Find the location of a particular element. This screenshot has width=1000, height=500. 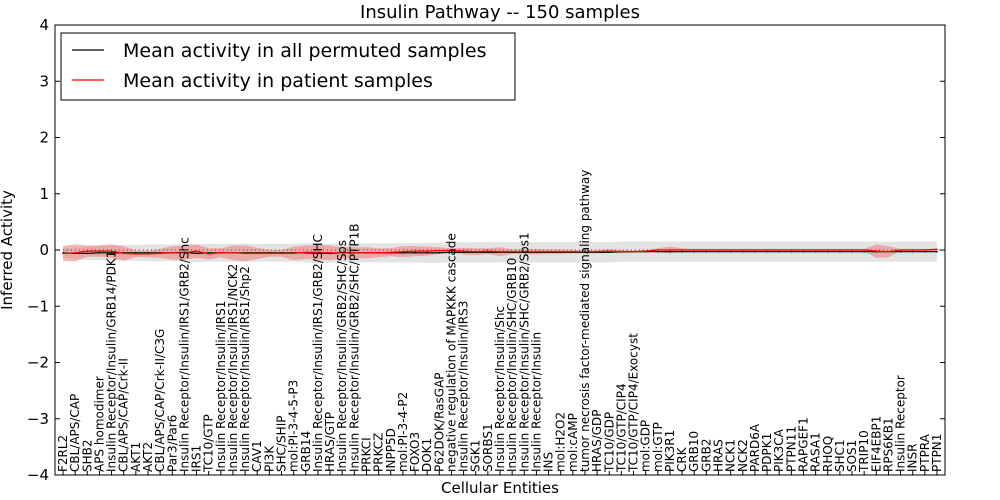

x-tick-label: GRB14 is located at coordinates (306, 451).